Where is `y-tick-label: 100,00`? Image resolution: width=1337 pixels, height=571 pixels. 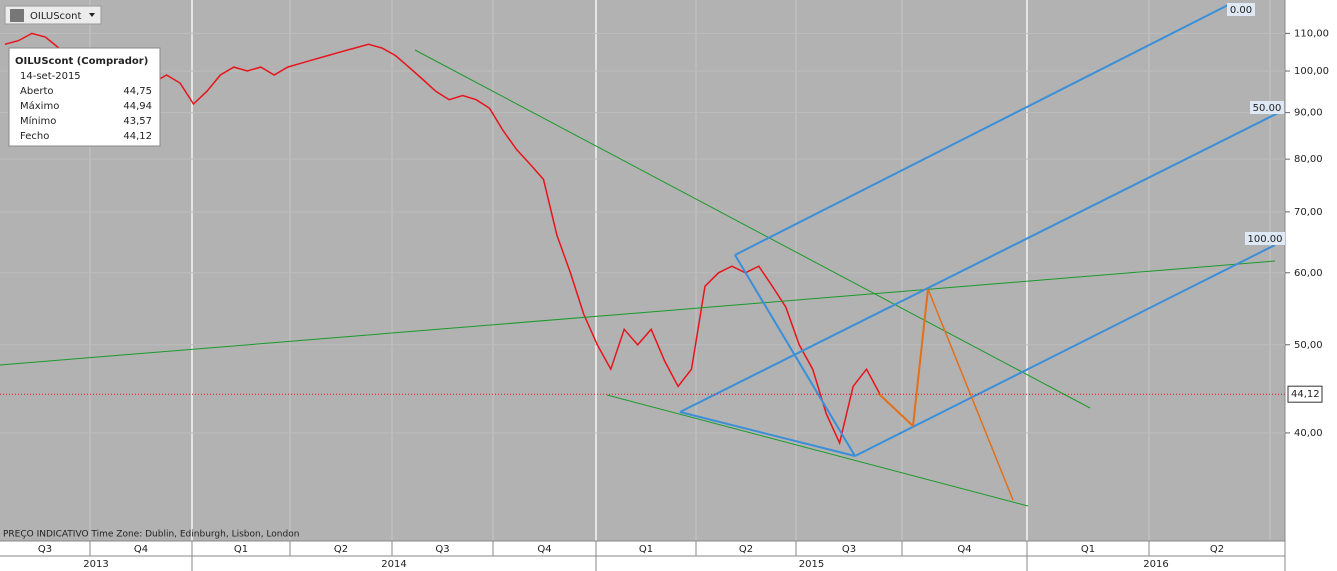
y-tick-label: 100,00 is located at coordinates (1311, 71).